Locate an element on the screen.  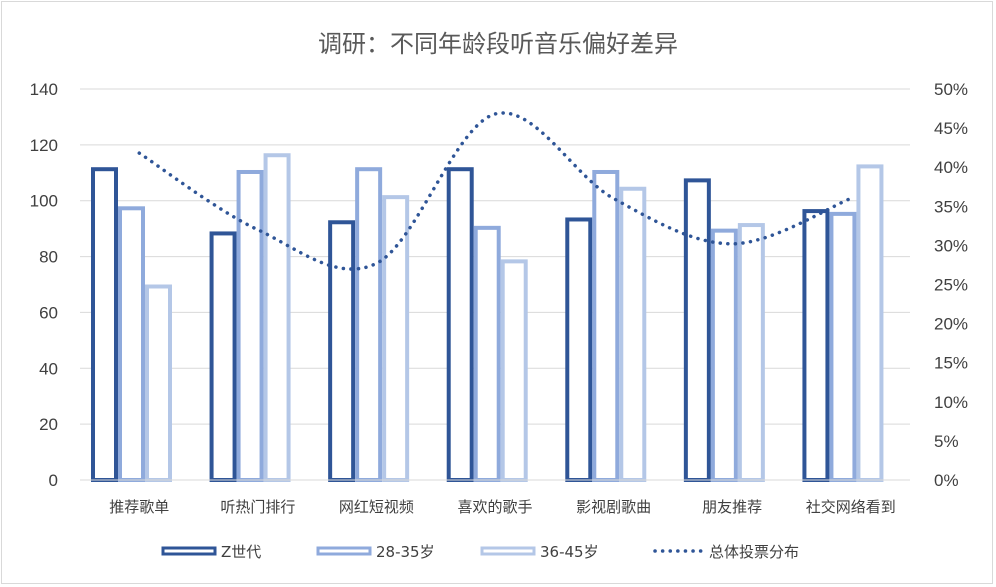
right-tick-label: 0% is located at coordinates (946, 480).